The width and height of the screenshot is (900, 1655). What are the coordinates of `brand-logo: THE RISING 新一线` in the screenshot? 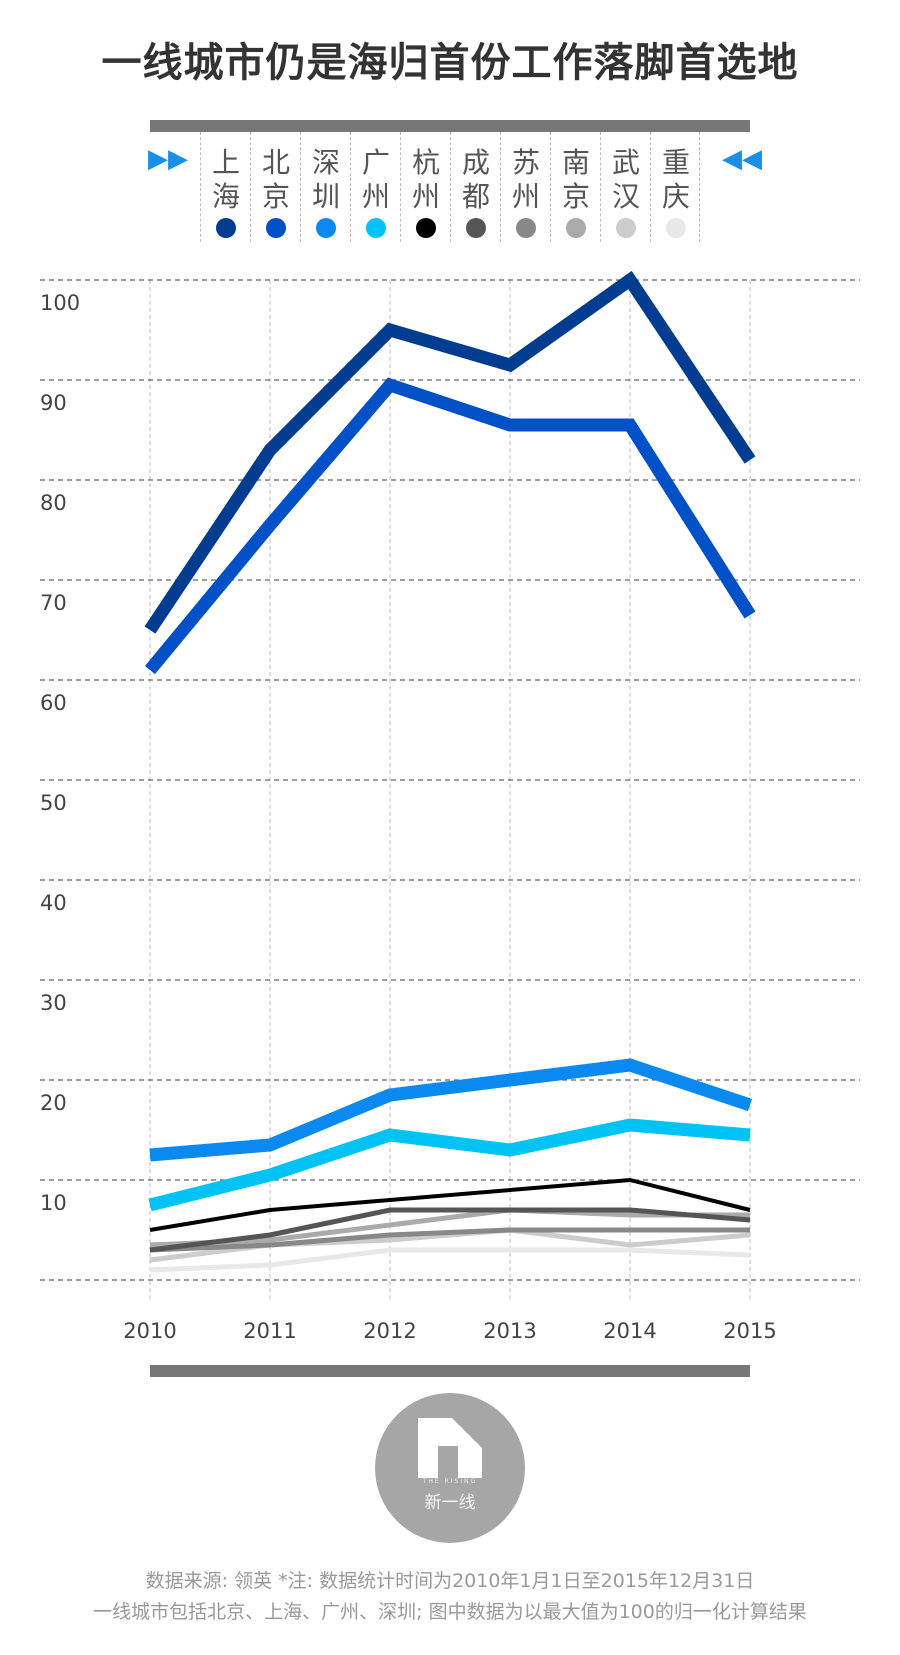 It's located at (450, 1468).